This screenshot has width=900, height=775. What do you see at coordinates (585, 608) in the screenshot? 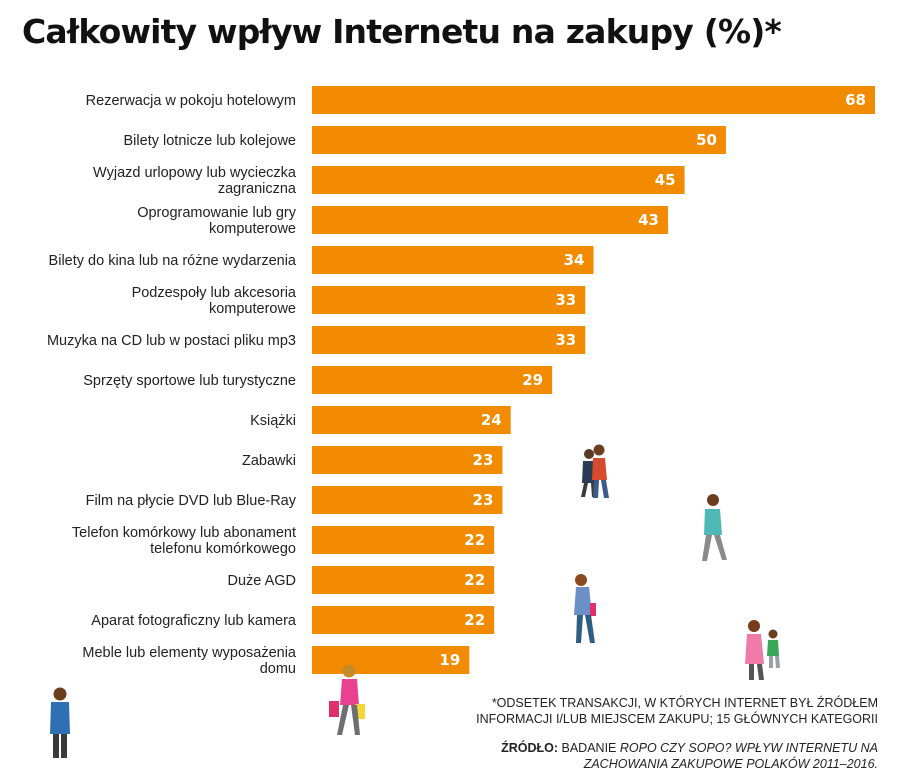
I see `woman-walking-icon` at bounding box center [585, 608].